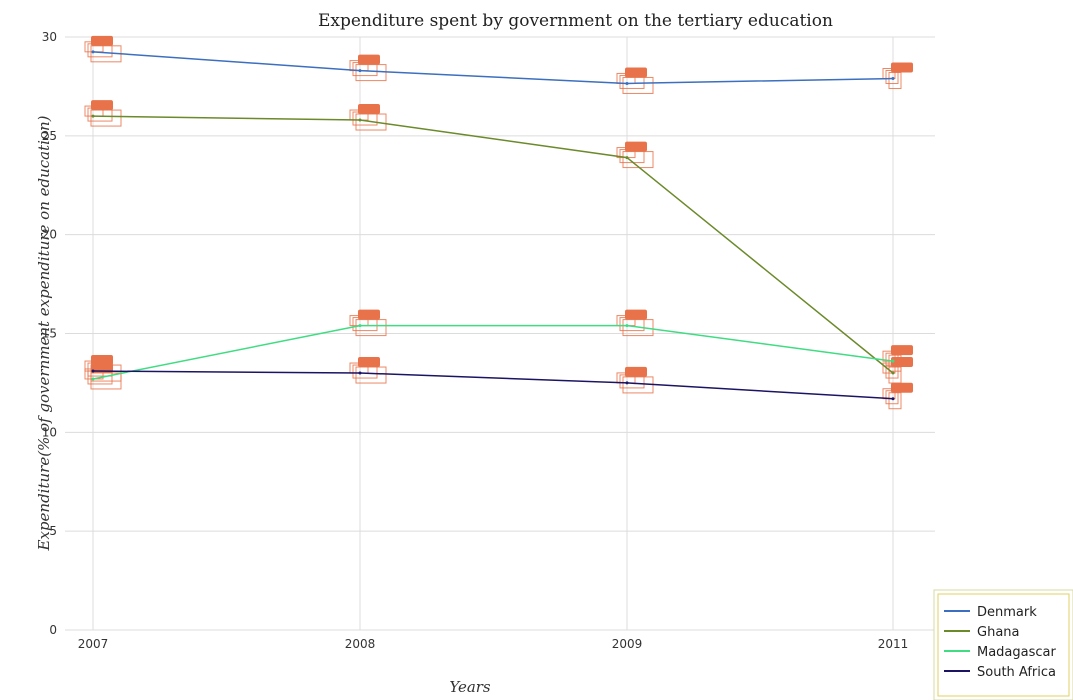 The image size is (1073, 700). I want to click on y-tick-label: 20, so click(49, 235).